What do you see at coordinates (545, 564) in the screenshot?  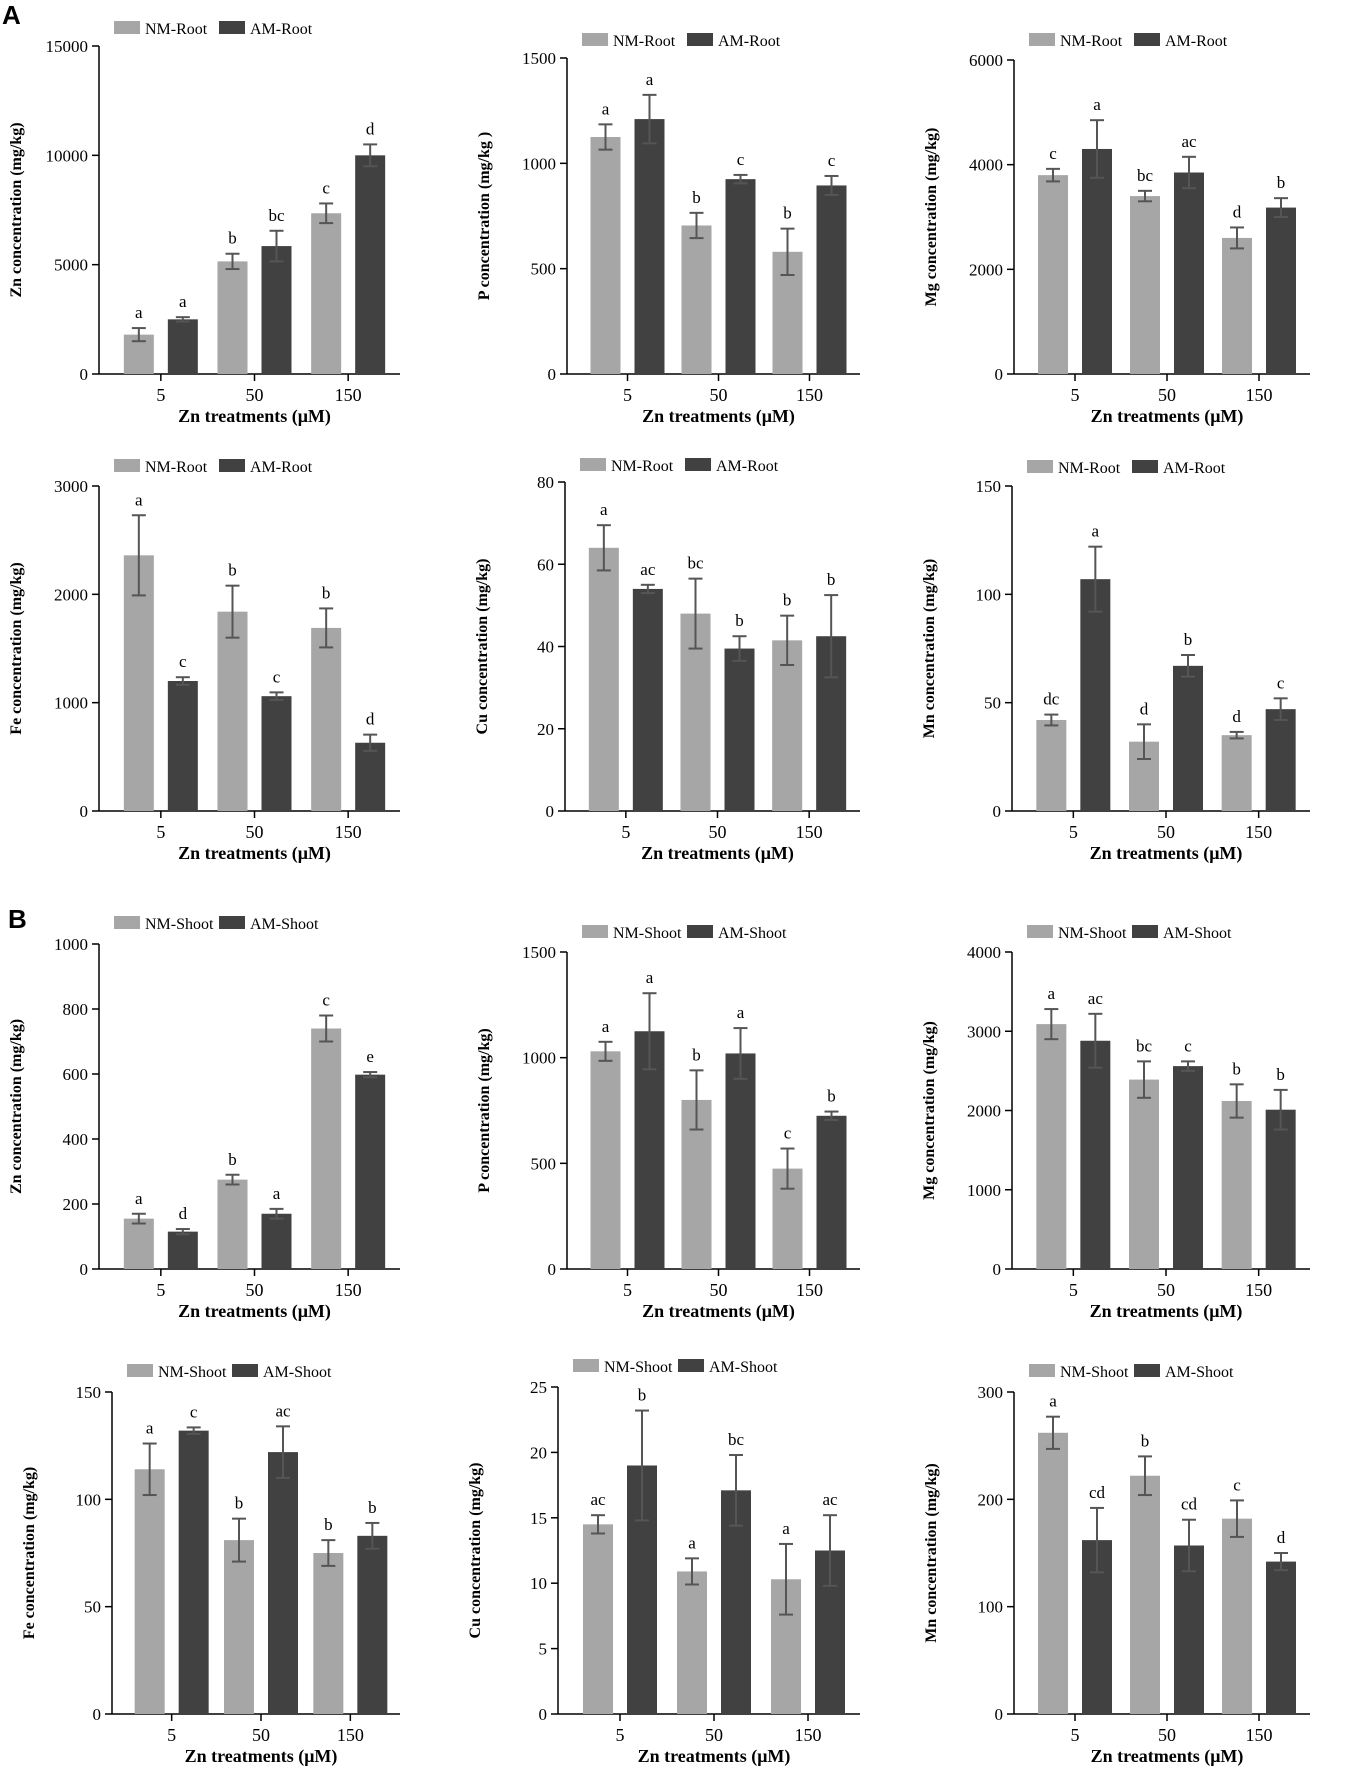 I see `y-tick-label: 60` at bounding box center [545, 564].